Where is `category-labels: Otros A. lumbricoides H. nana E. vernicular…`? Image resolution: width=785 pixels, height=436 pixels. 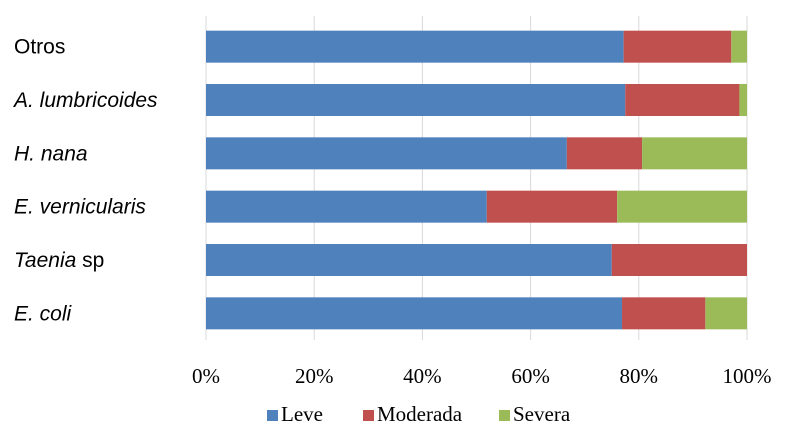
category-labels: Otros A. lumbricoides H. nana E. vernicular… is located at coordinates (85, 181).